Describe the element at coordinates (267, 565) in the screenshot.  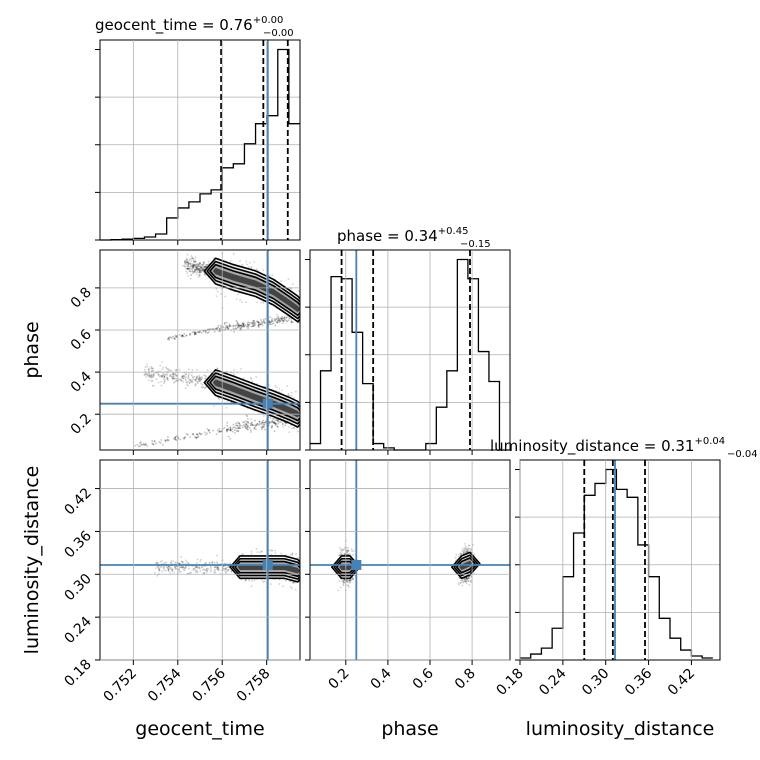
I see `truth-marker` at that location.